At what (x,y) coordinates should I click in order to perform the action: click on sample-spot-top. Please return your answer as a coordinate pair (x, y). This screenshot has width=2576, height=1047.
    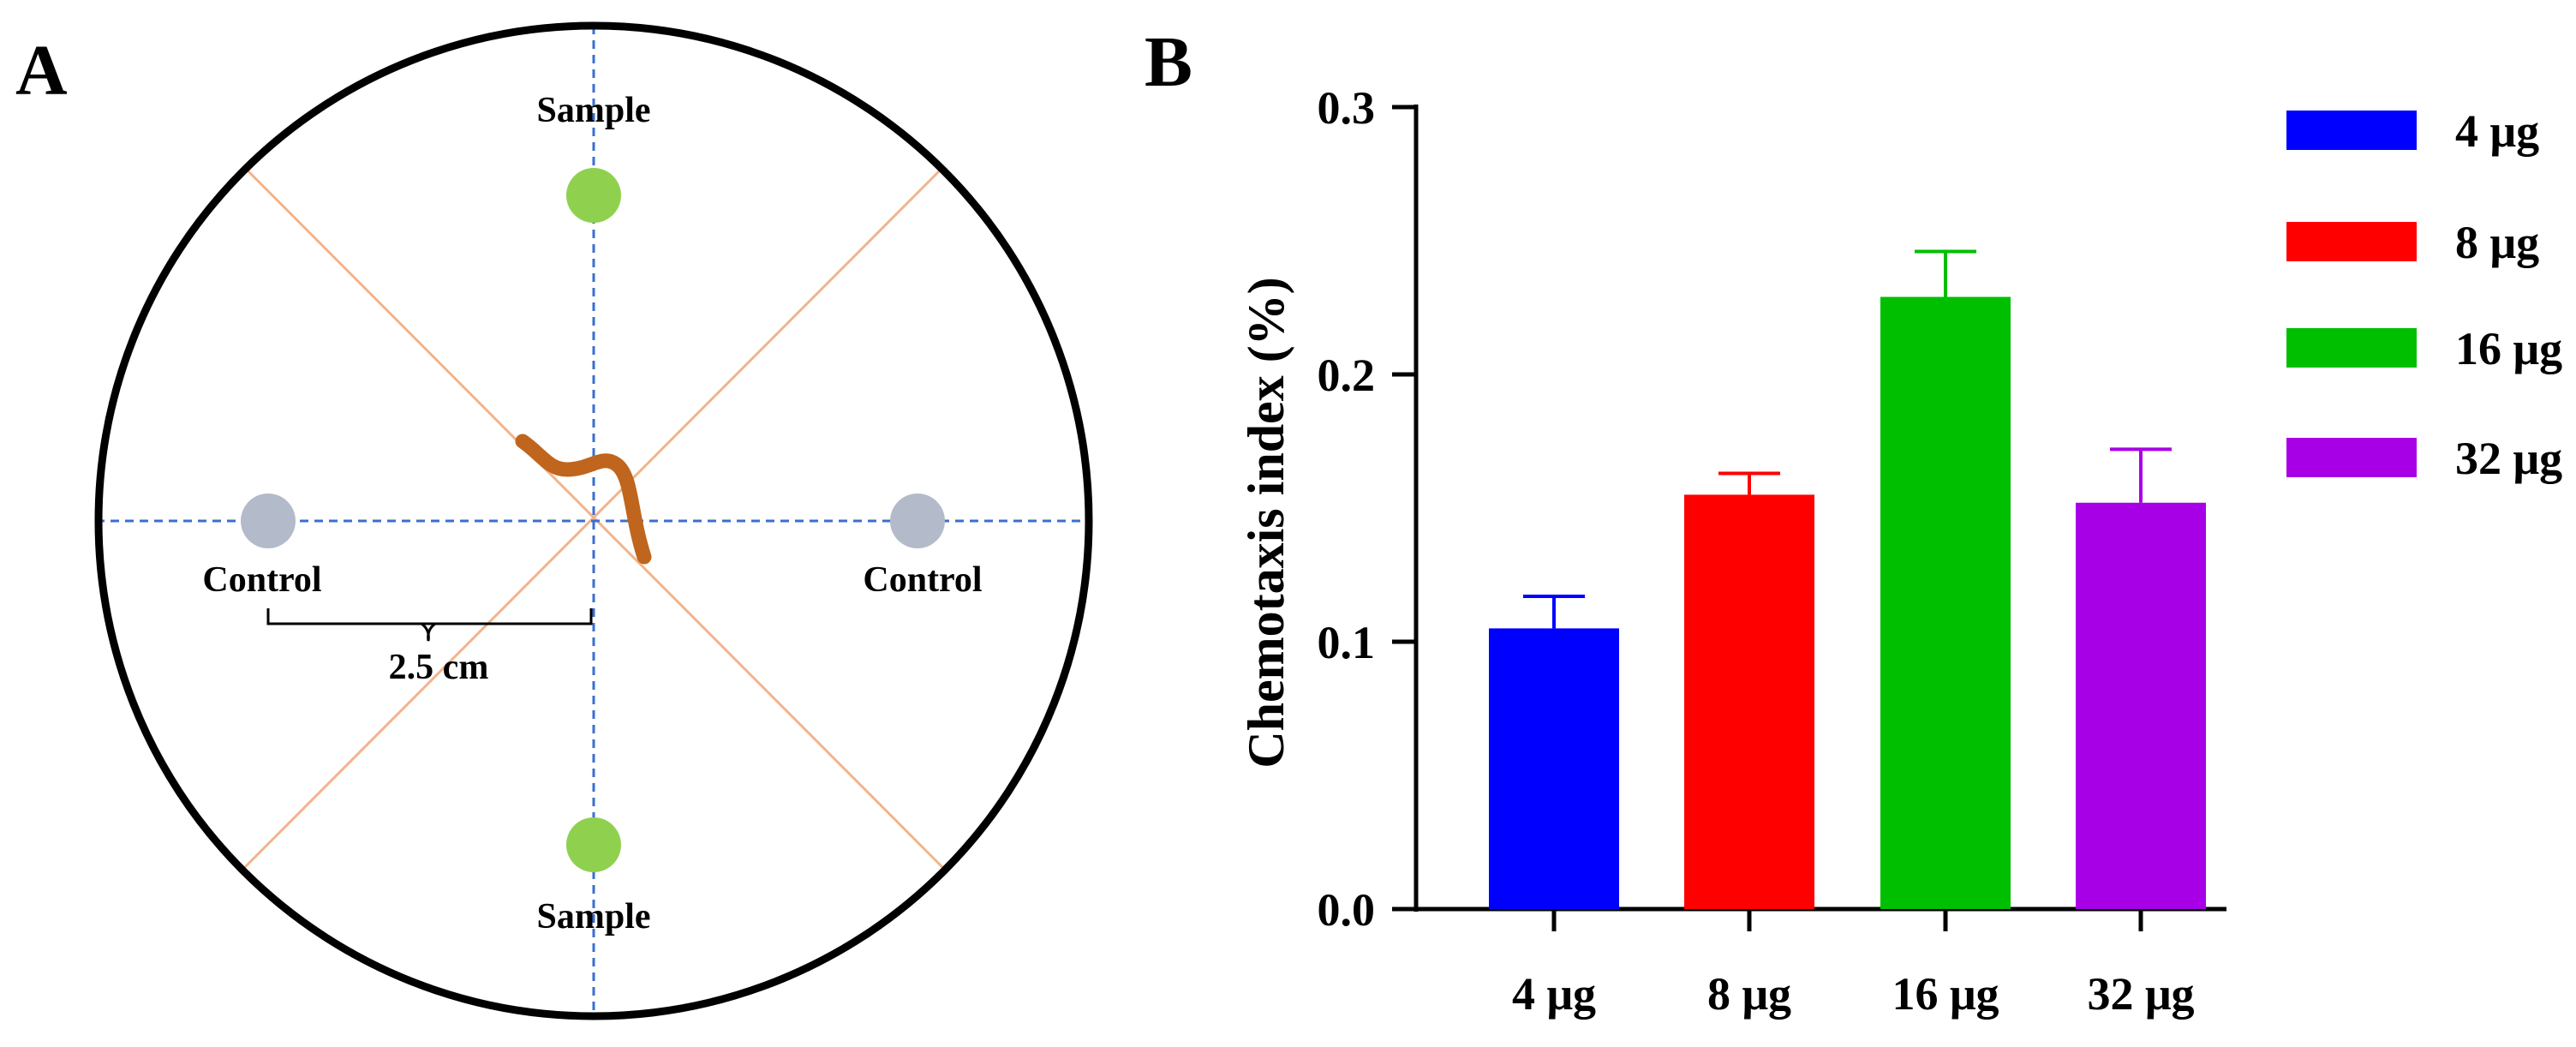
    Looking at the image, I should click on (593, 195).